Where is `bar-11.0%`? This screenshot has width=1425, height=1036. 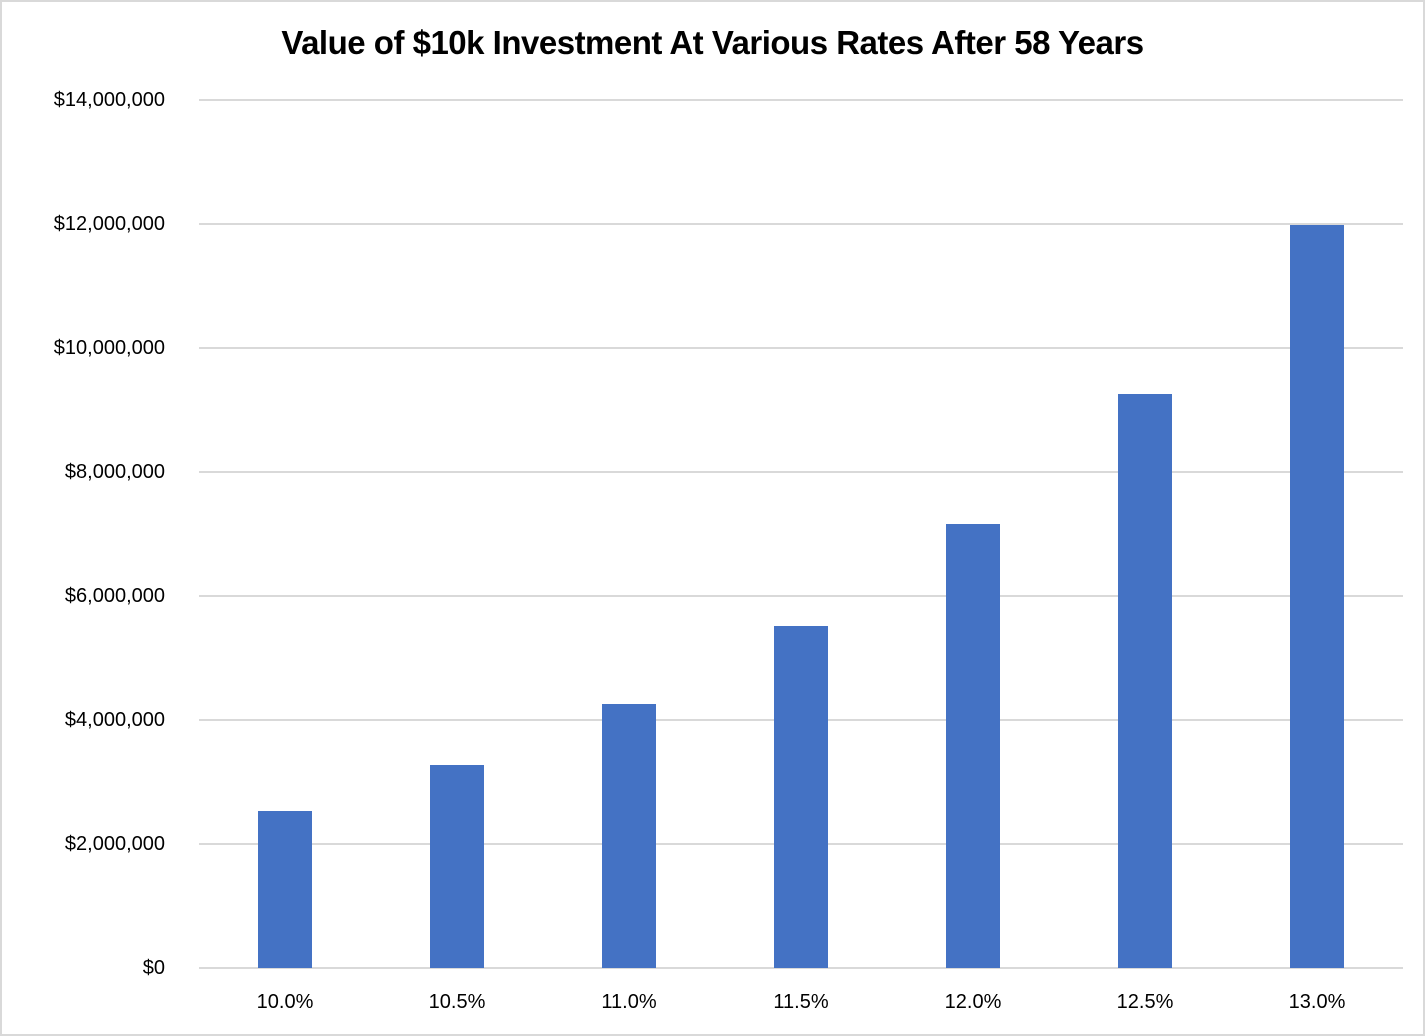
bar-11.0% is located at coordinates (629, 836).